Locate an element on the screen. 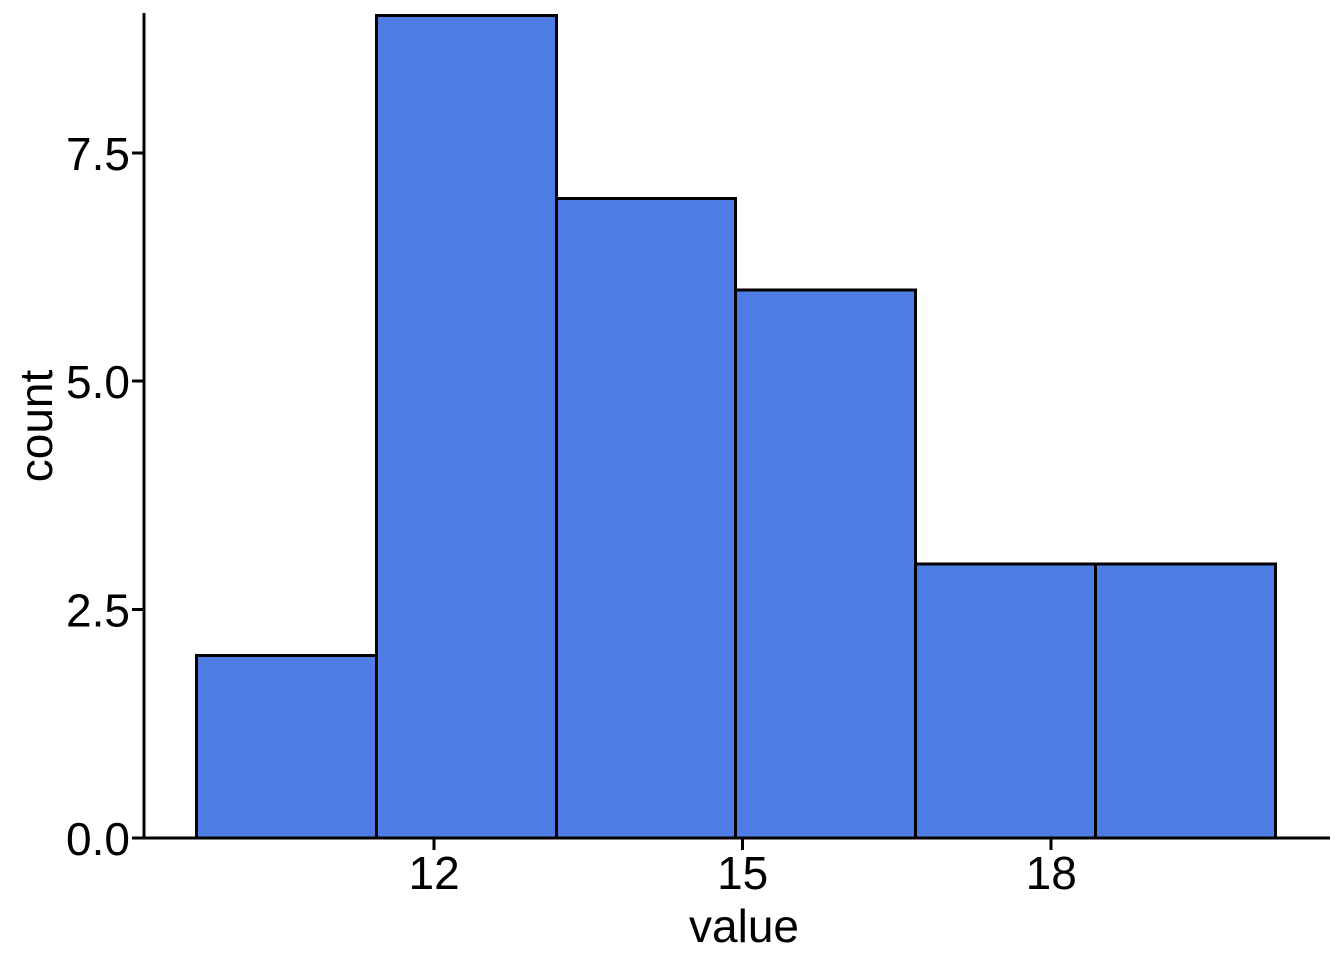  y-tick-label-0: 0.0 is located at coordinates (98, 839).